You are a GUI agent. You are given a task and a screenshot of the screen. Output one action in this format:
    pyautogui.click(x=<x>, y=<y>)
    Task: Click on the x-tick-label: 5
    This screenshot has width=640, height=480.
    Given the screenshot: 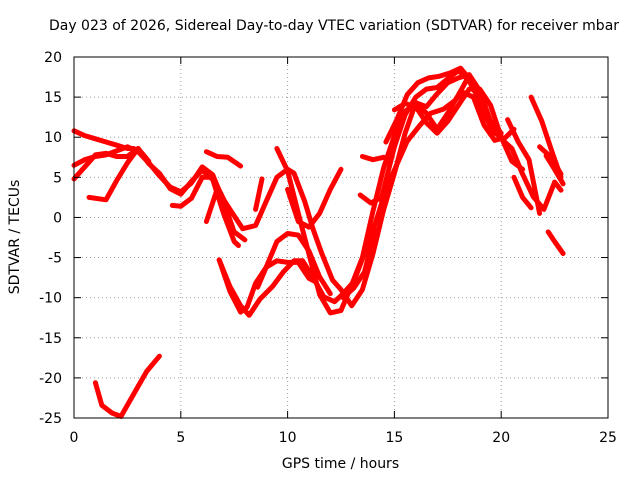 What is the action you would take?
    pyautogui.click(x=180, y=438)
    